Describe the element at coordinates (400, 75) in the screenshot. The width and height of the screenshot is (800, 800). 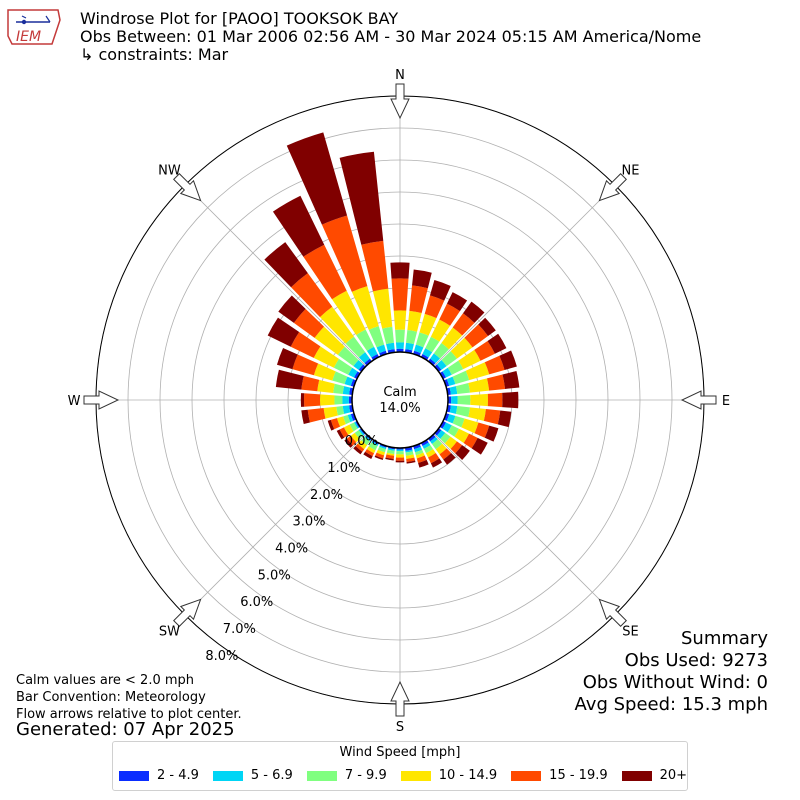
I see `direction-label: N` at that location.